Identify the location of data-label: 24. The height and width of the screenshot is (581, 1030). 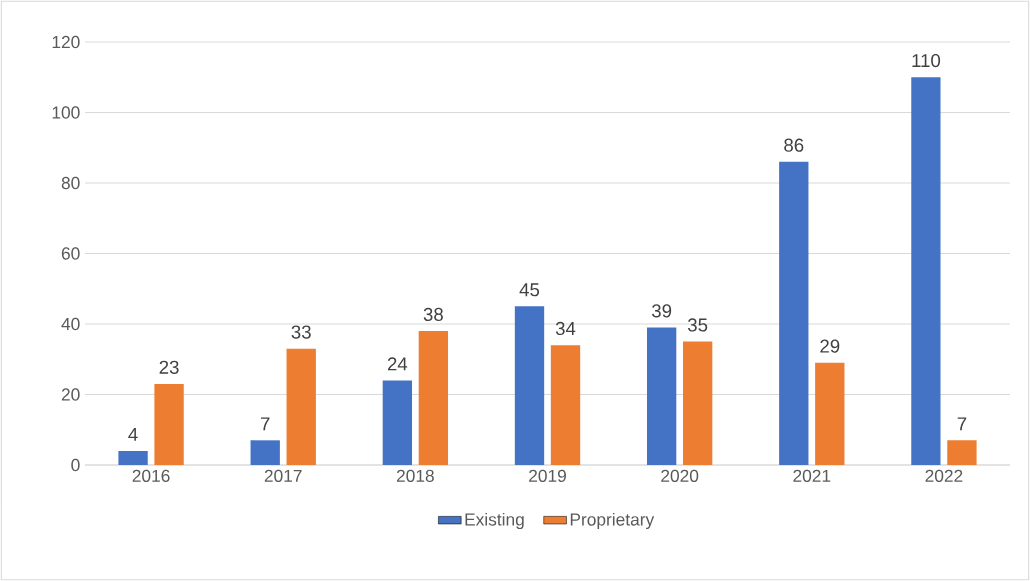
(397, 364).